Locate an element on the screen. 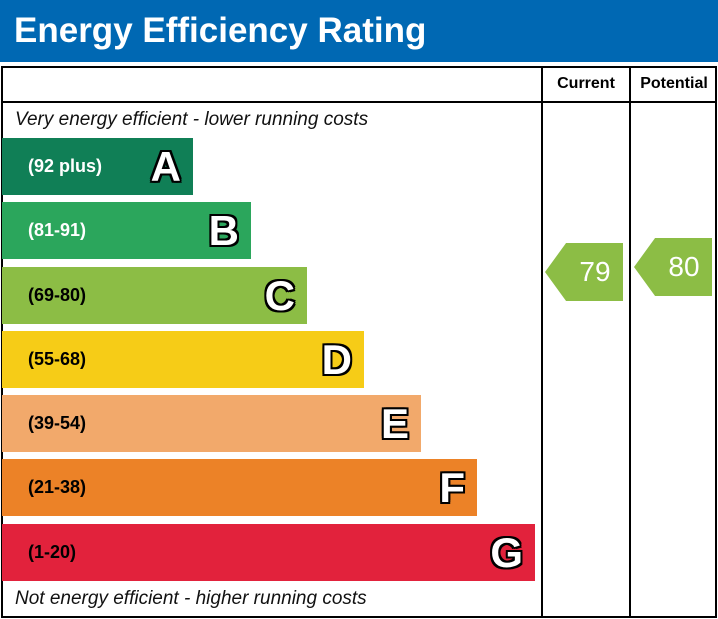 Image resolution: width=718 pixels, height=619 pixels. band-range: (55-68) is located at coordinates (57, 359).